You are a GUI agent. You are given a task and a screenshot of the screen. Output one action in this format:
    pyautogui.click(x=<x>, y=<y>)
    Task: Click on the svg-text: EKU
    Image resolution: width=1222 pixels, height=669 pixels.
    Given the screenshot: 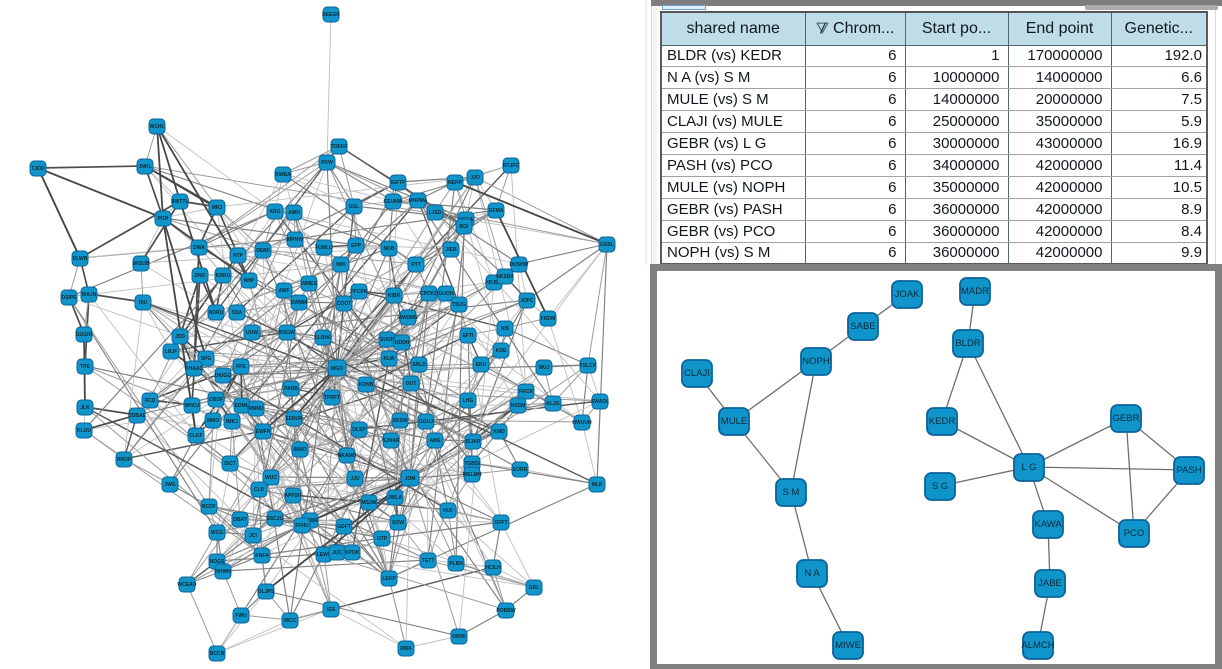 What is the action you would take?
    pyautogui.click(x=481, y=365)
    